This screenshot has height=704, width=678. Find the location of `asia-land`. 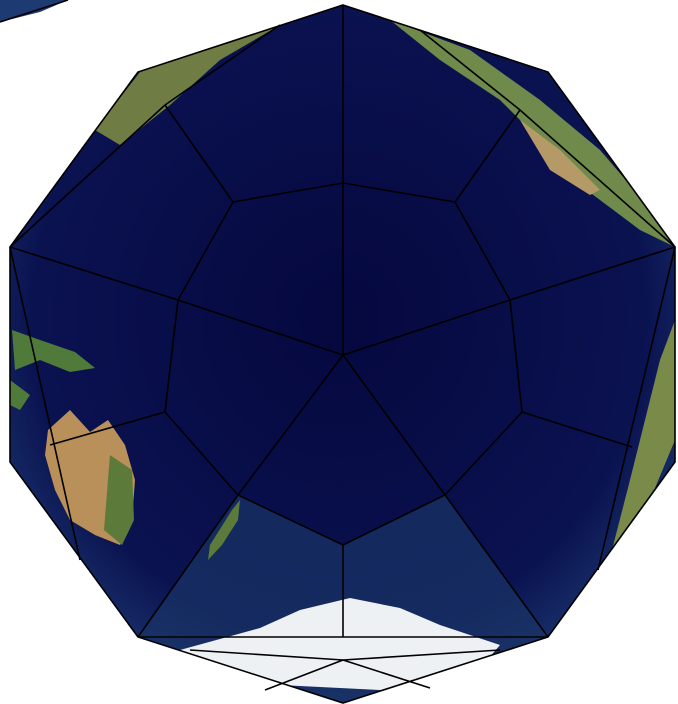

asia-land is located at coordinates (187, 85).